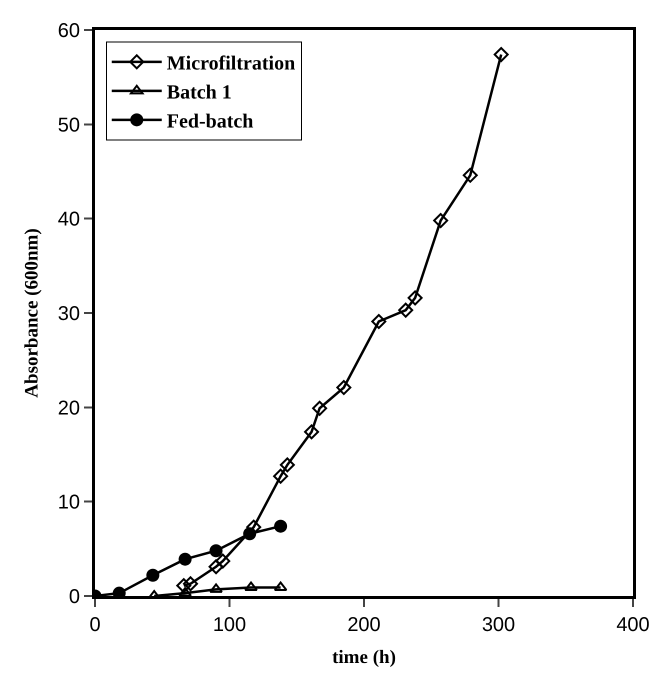  What do you see at coordinates (633, 625) in the screenshot?
I see `x-tick-label: 400` at bounding box center [633, 625].